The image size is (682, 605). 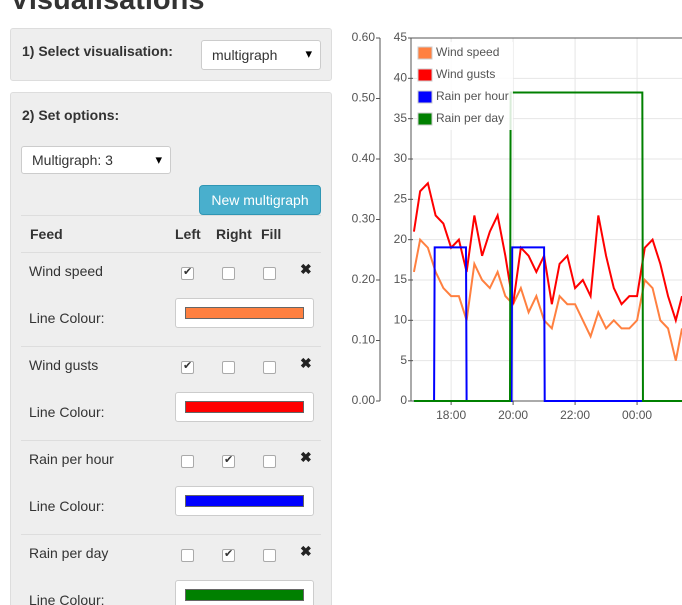 I want to click on y2-tick-label: 0.00, so click(x=364, y=400).